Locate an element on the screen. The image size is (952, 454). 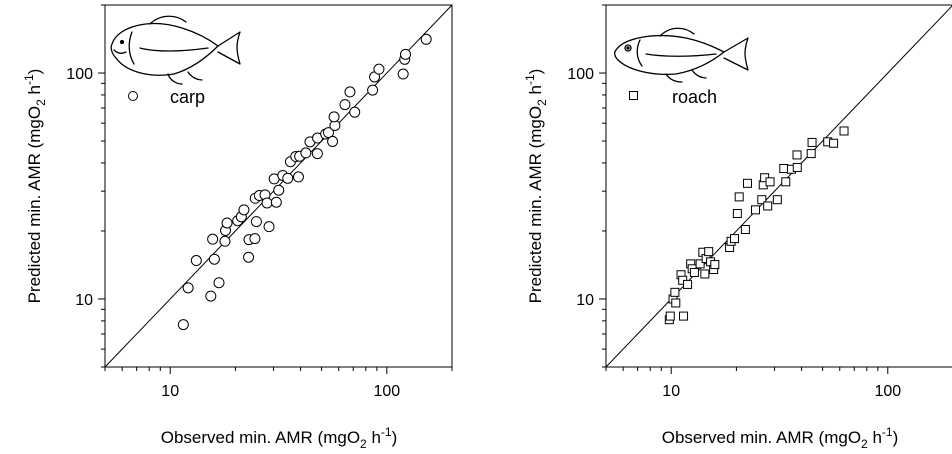
carp-x-tick-label: 100 is located at coordinates (386, 391).